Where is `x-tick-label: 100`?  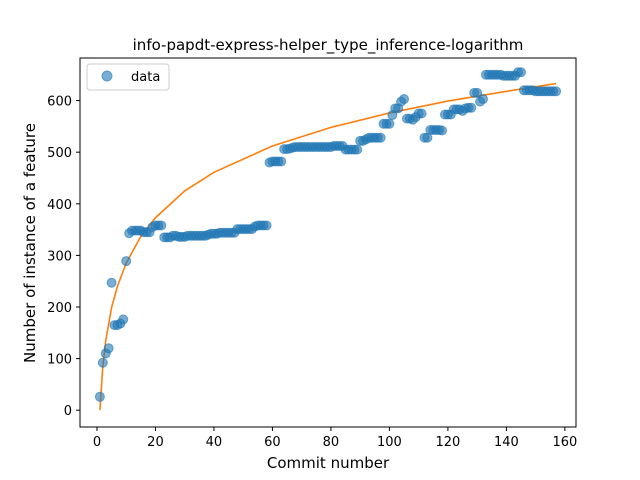
x-tick-label: 100 is located at coordinates (389, 442).